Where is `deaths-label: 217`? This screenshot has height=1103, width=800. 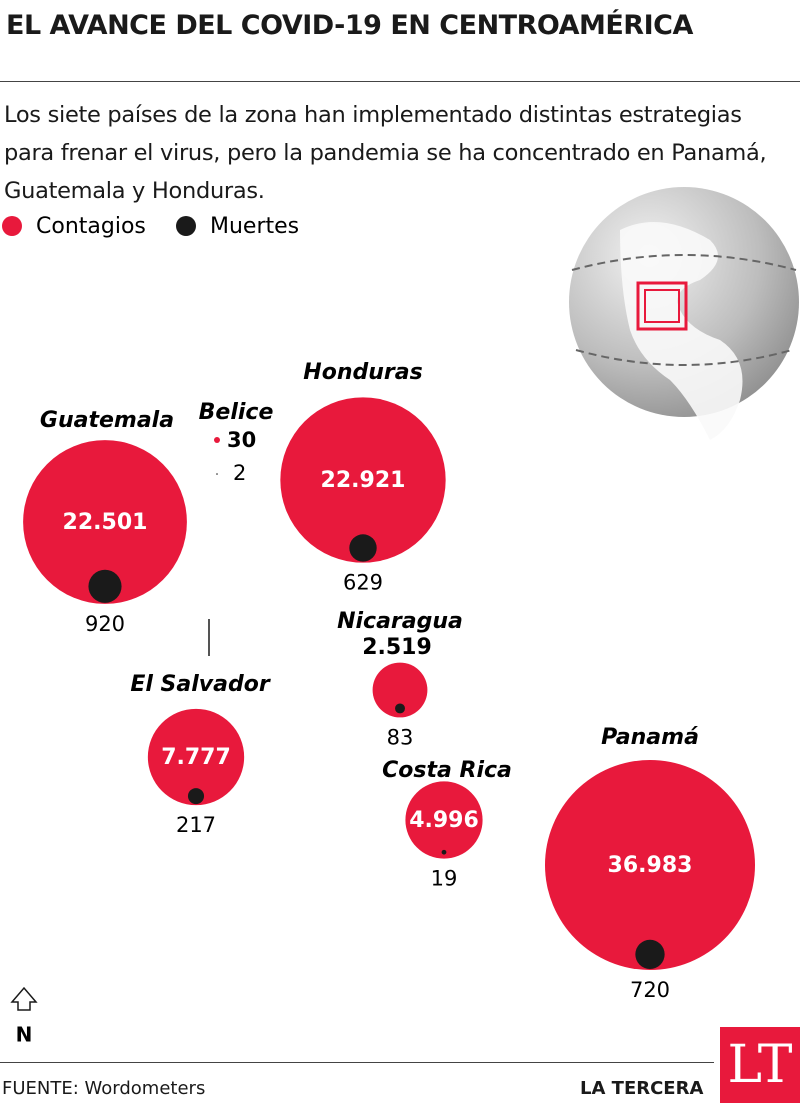 deaths-label: 217 is located at coordinates (196, 825).